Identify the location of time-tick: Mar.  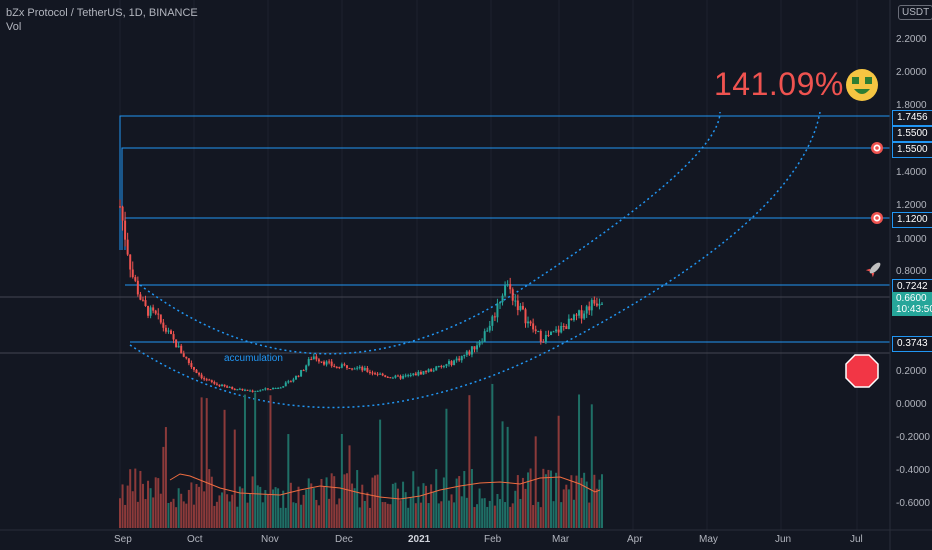
(561, 539).